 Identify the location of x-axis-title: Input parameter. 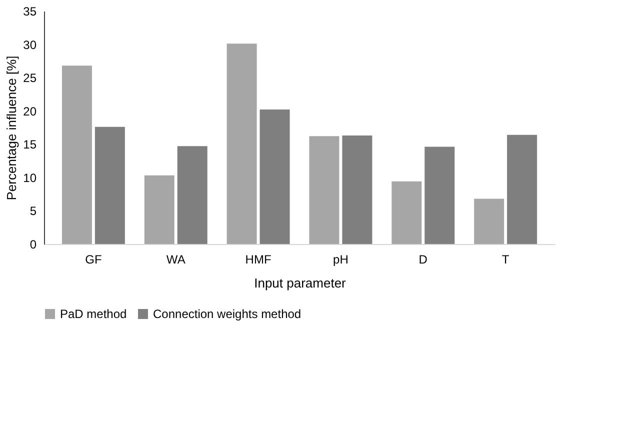
(300, 283).